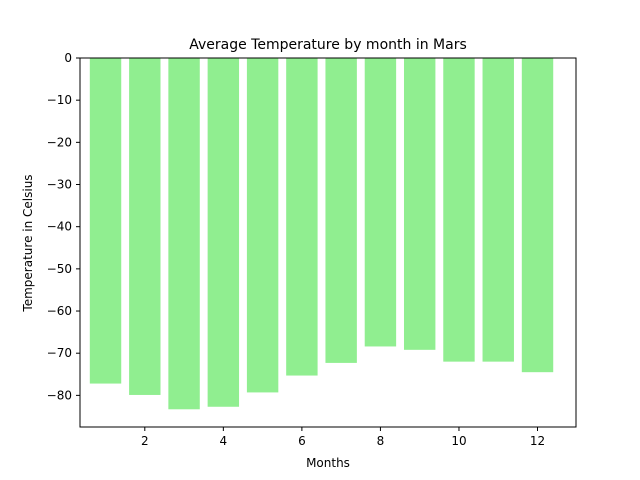  Describe the element at coordinates (59, 142) in the screenshot. I see `y-tick-label: −20` at that location.